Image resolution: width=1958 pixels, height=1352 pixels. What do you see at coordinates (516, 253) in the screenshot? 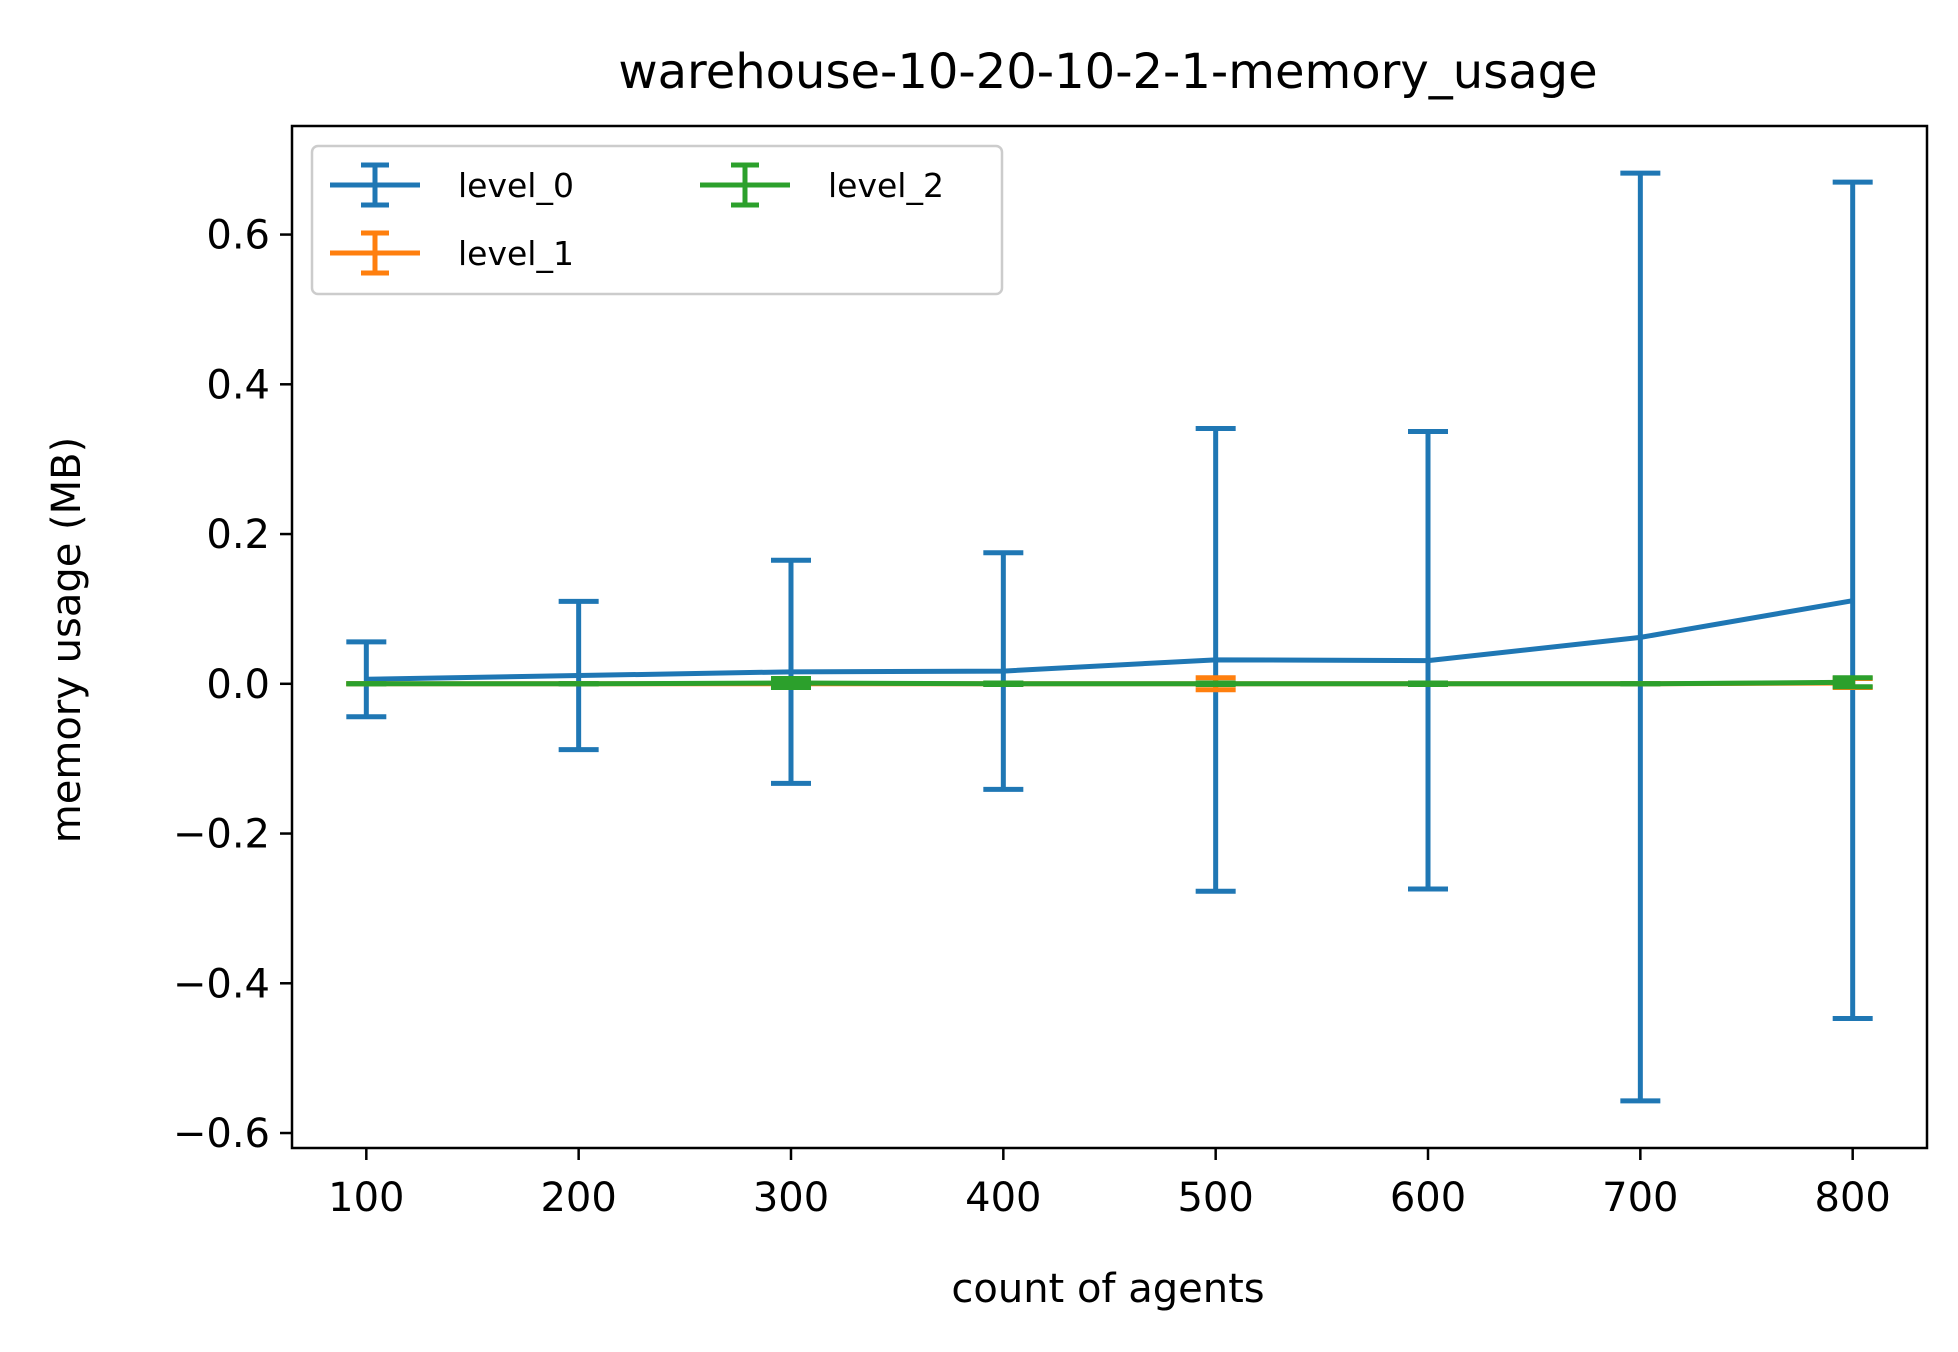
I see `legend-label: level_1` at bounding box center [516, 253].